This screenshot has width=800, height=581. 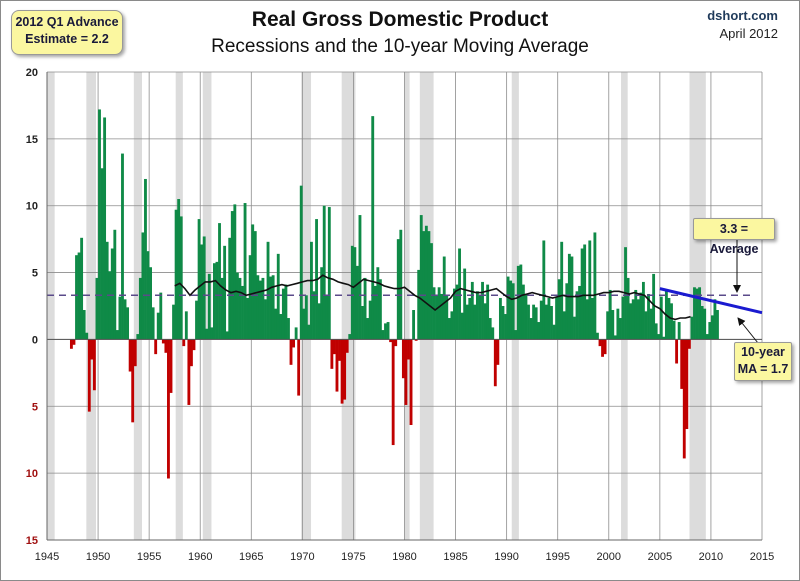 I want to click on x-tick-label: 1995, so click(x=557, y=557).